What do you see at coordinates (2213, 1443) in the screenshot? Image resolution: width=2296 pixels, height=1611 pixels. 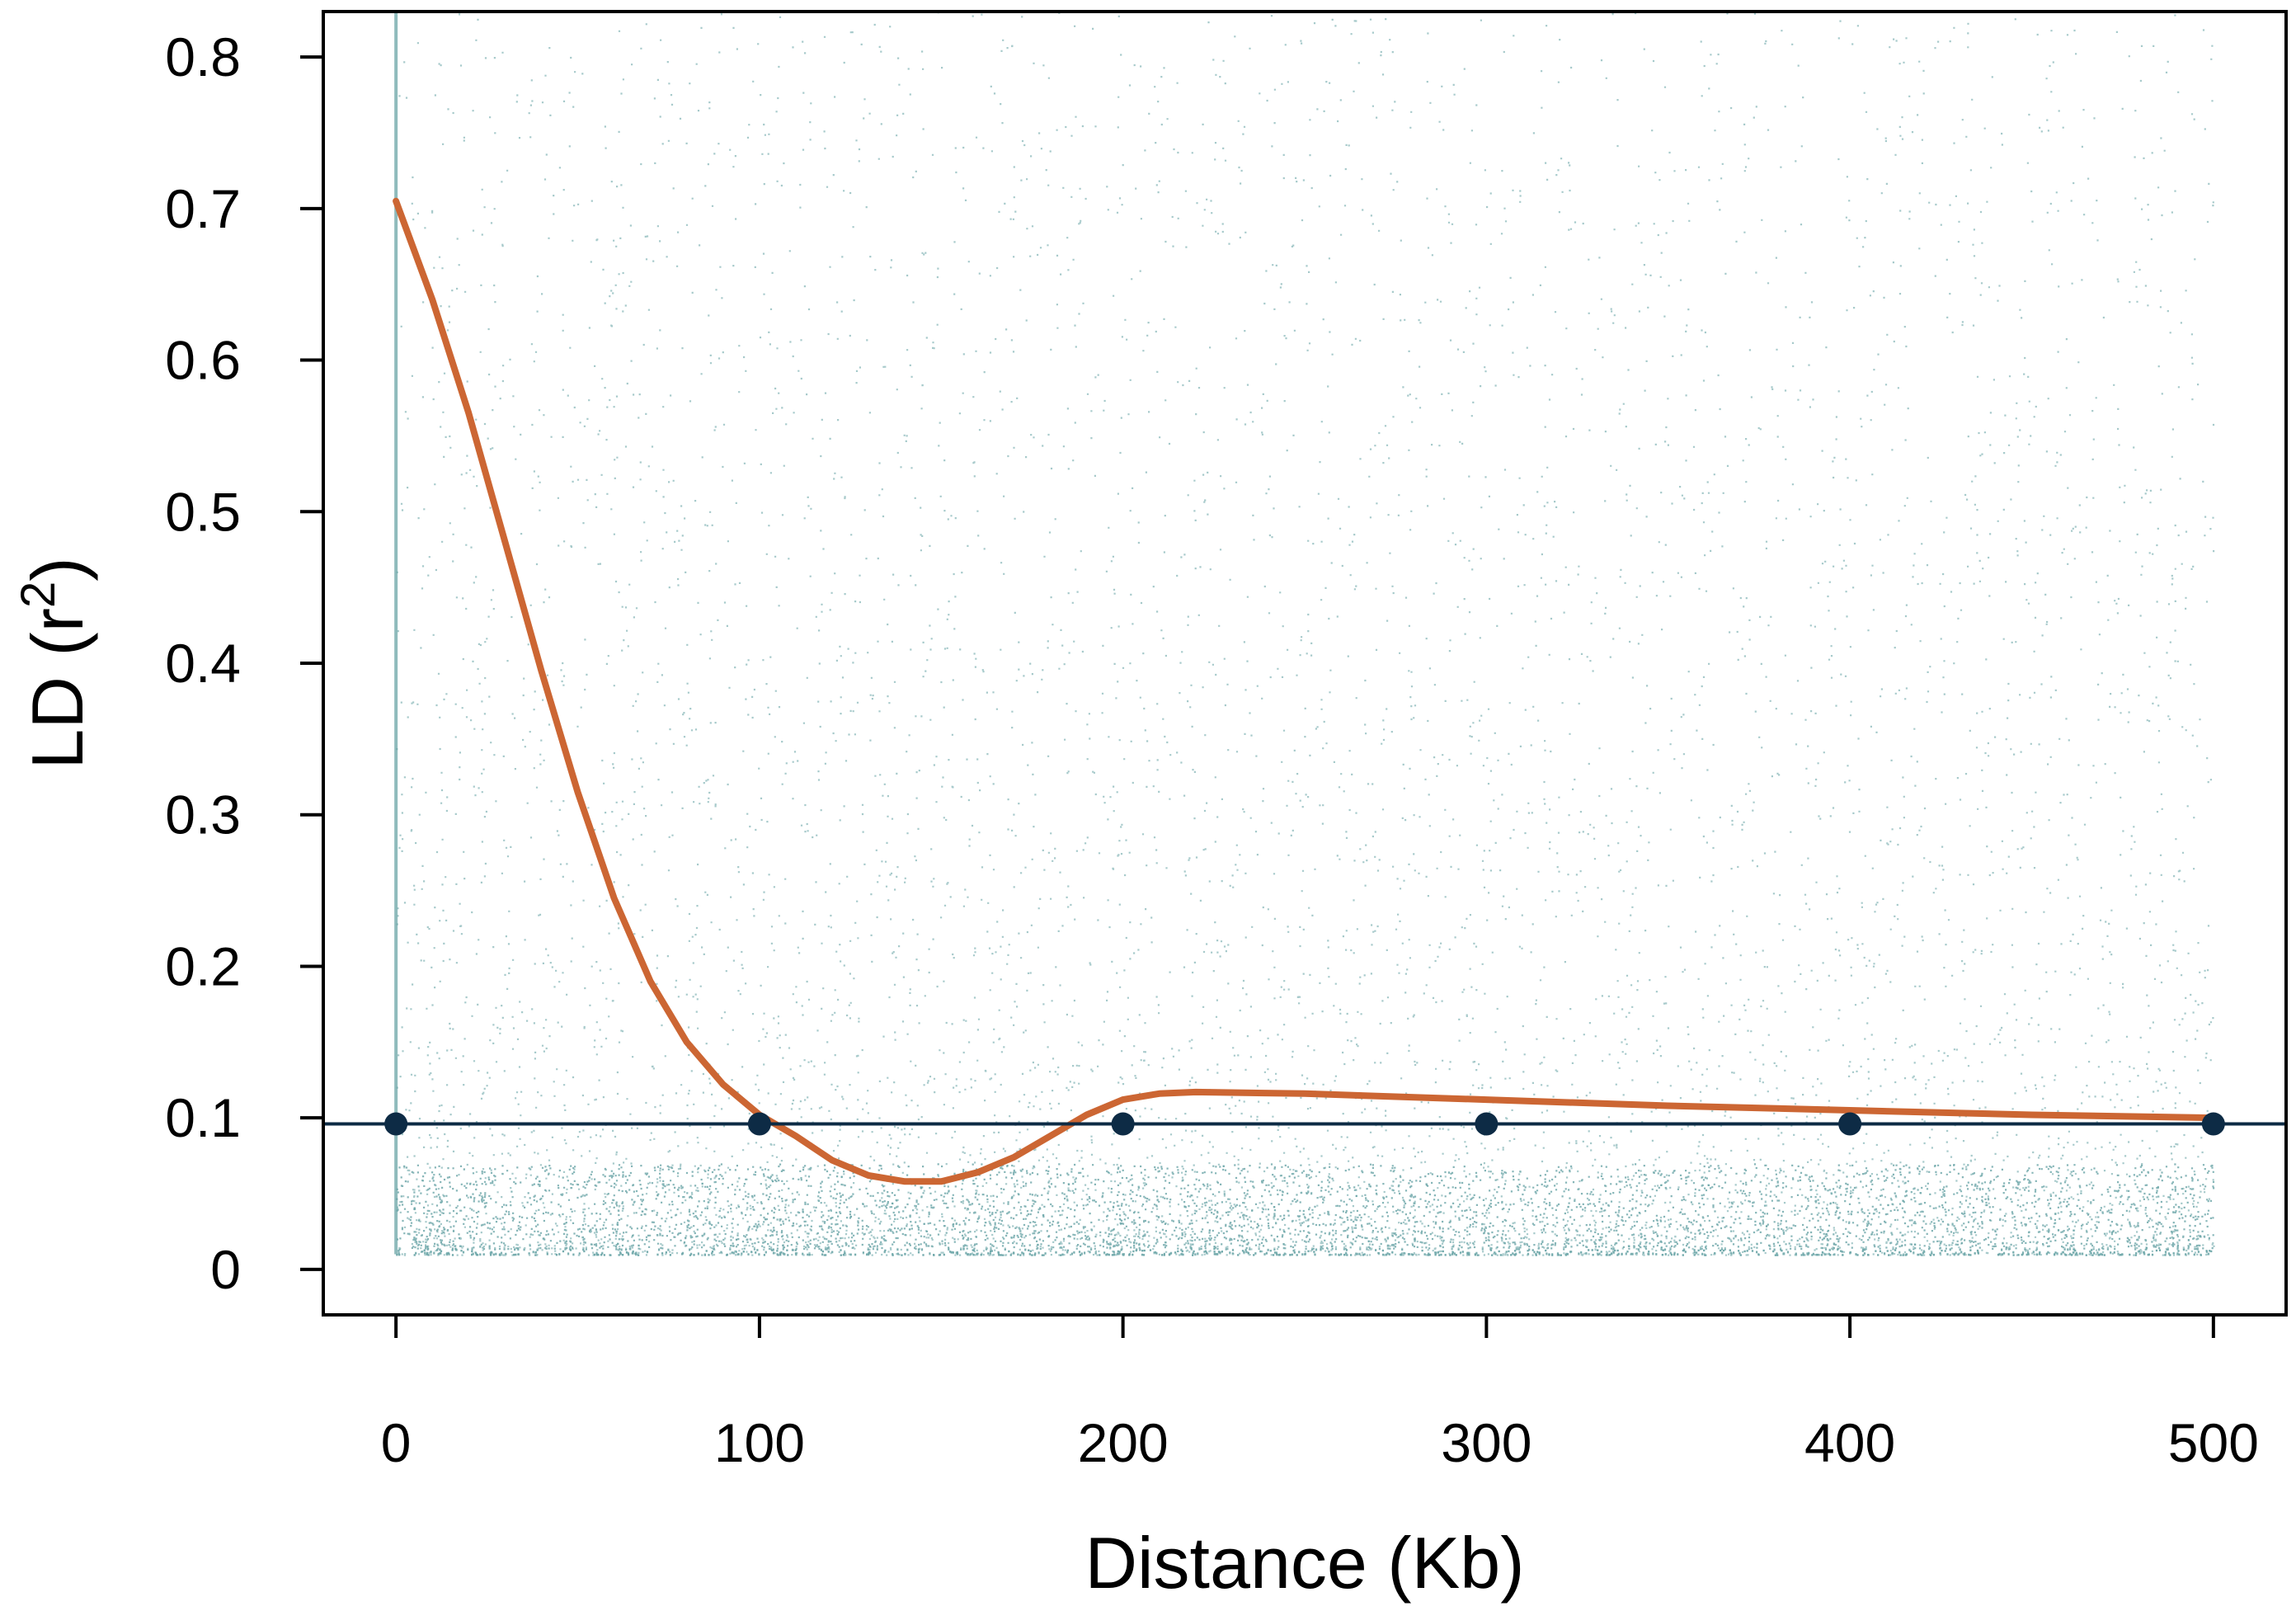 I see `x-tick-label: 500` at bounding box center [2213, 1443].